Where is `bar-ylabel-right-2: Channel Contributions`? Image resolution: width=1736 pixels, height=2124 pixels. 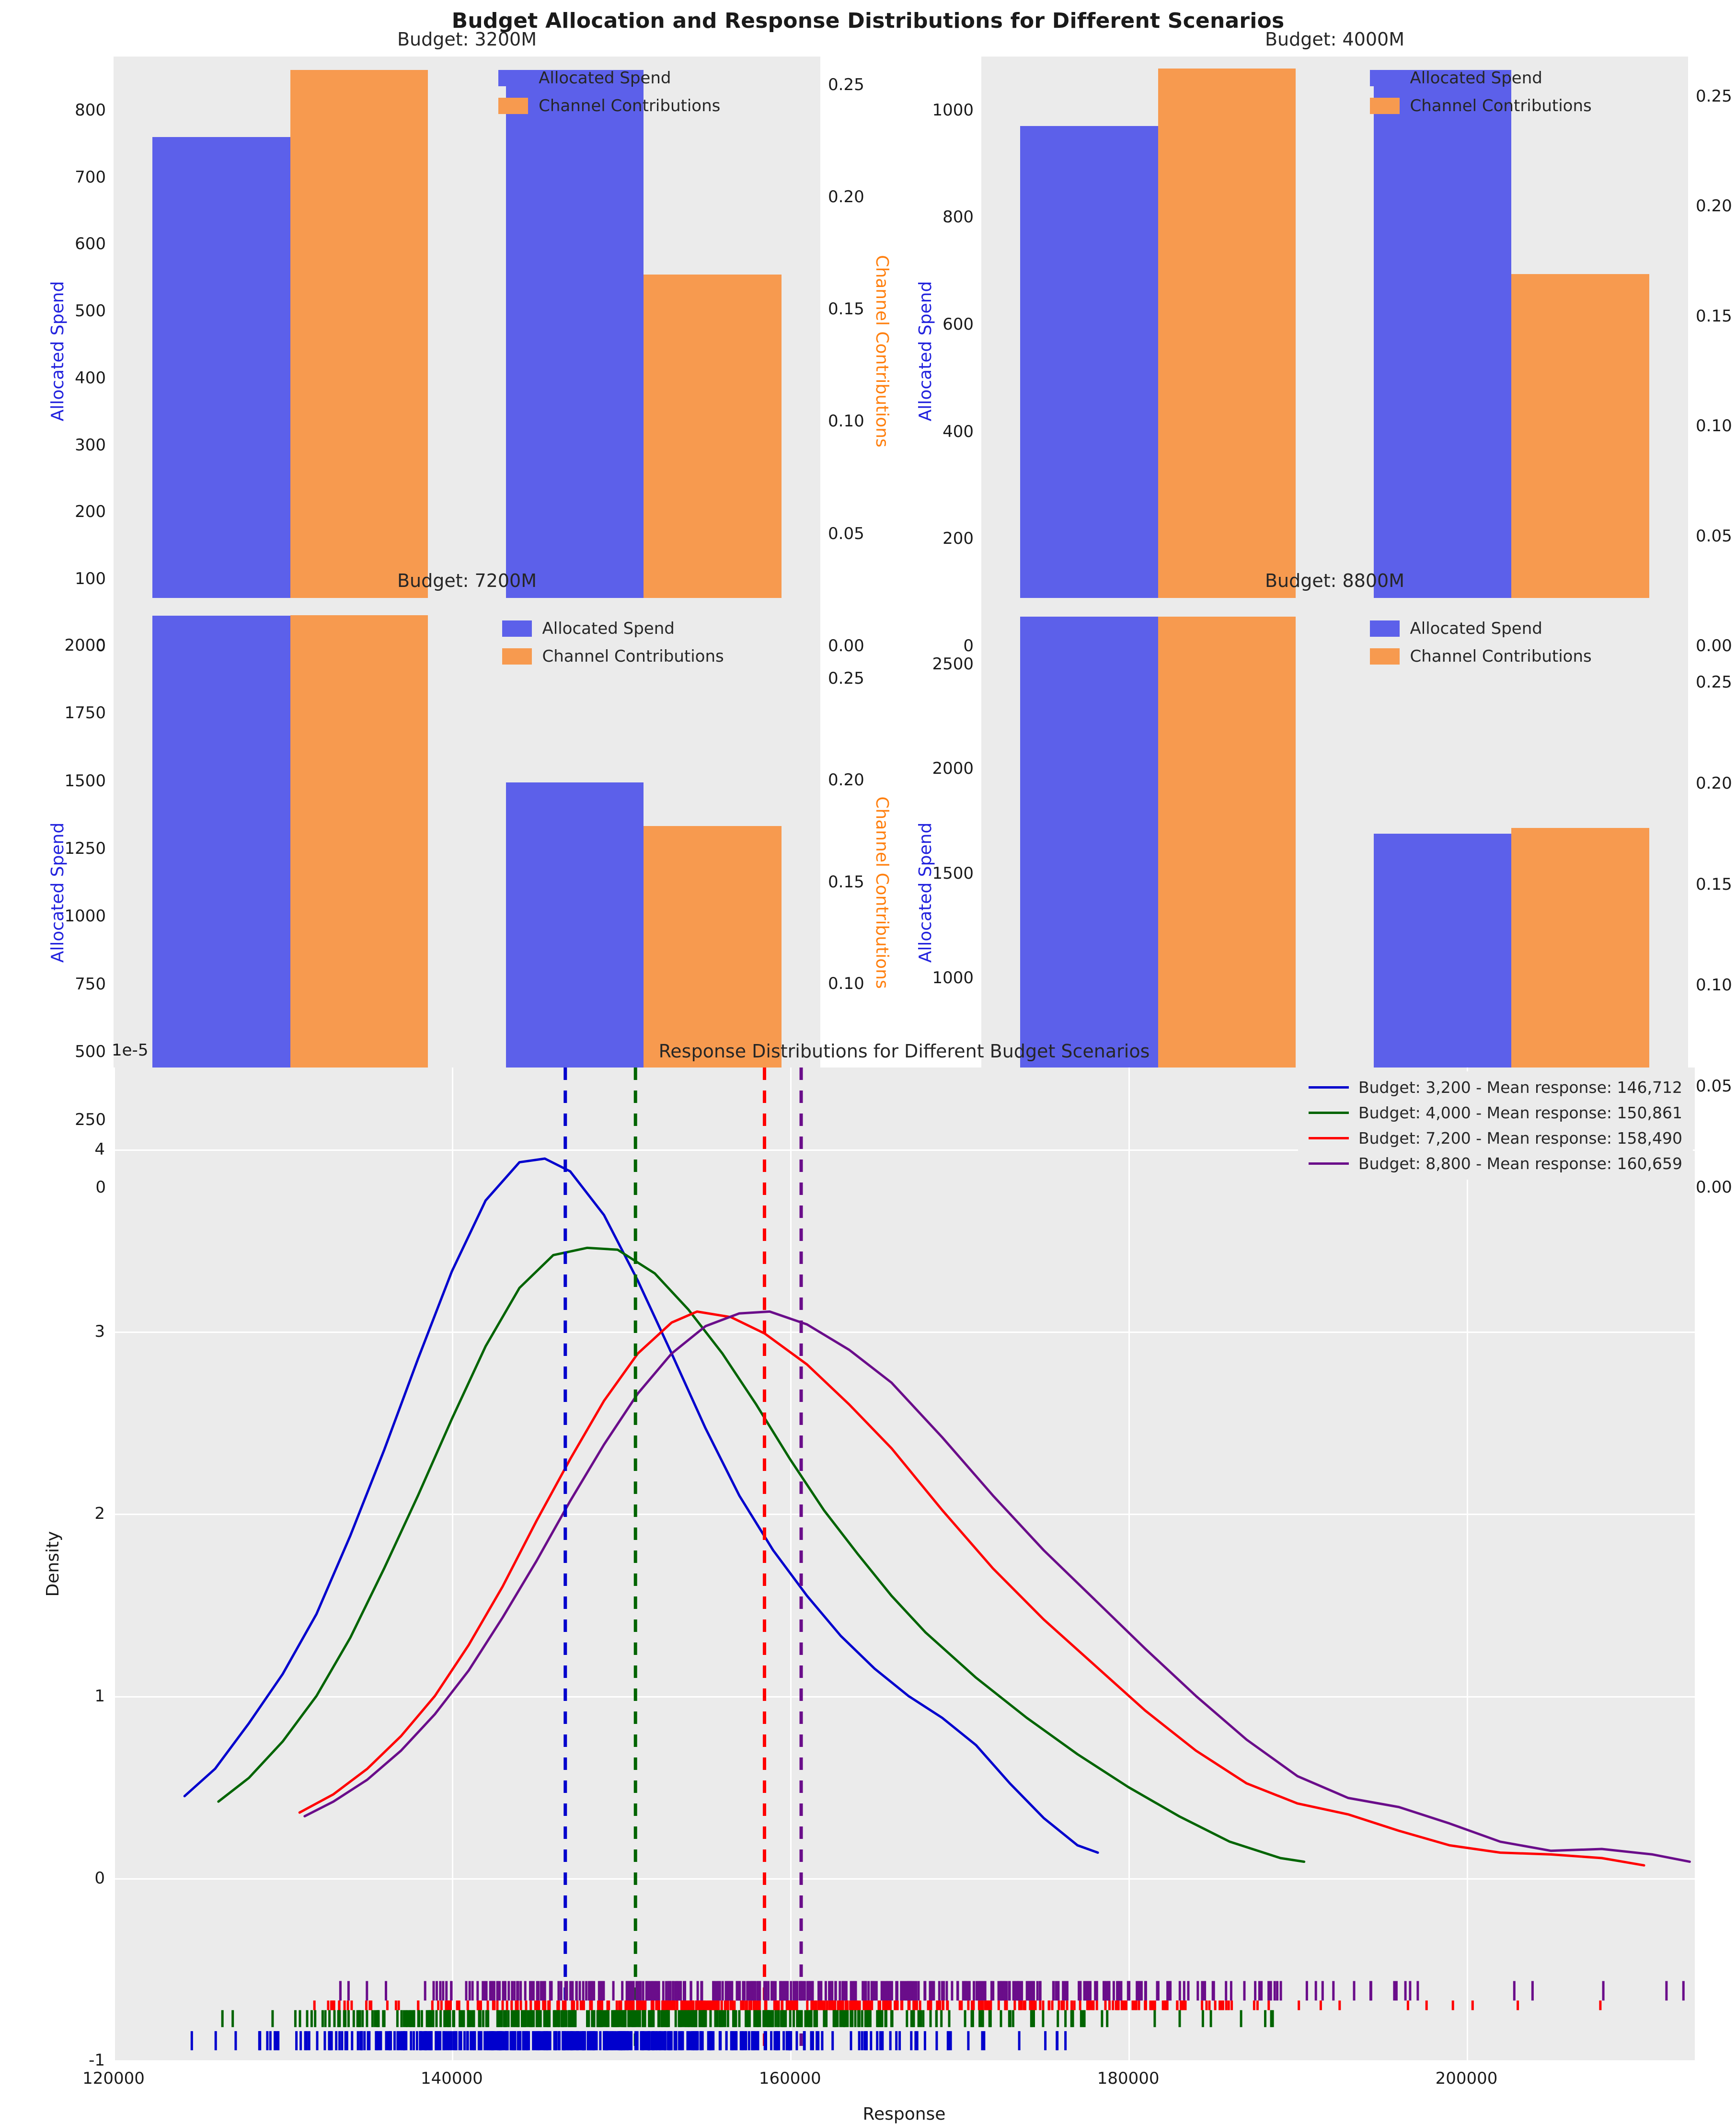 bar-ylabel-right-2: Channel Contributions is located at coordinates (882, 893).